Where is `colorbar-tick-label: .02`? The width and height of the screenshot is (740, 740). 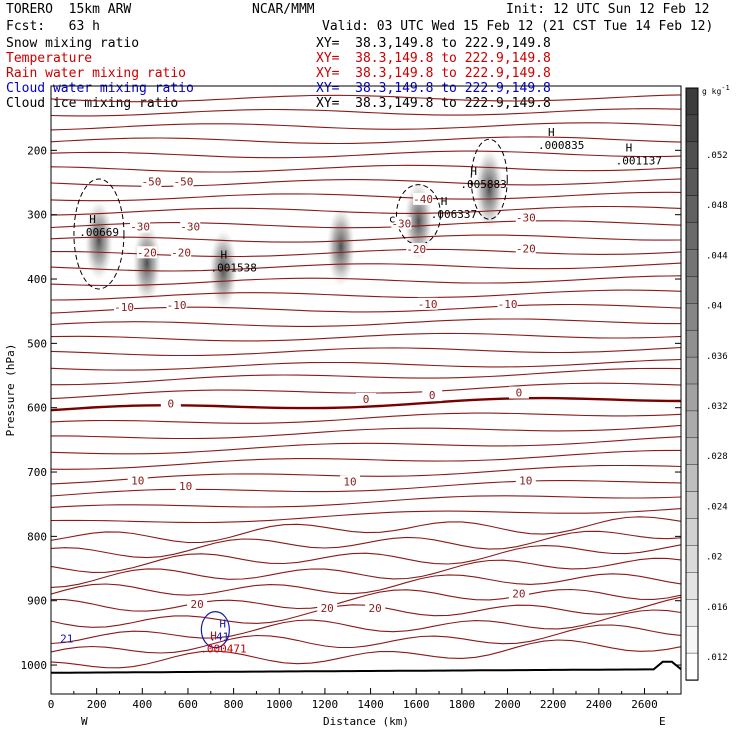 colorbar-tick-label: .02 is located at coordinates (714, 558).